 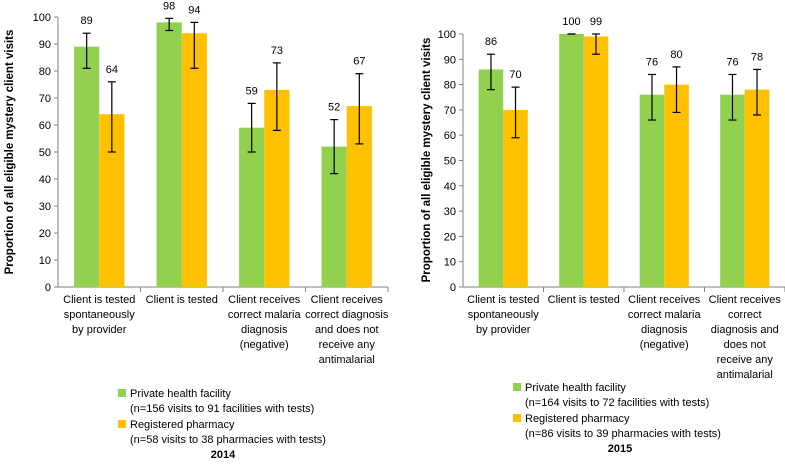 I want to click on data-label: 67, so click(x=359, y=62).